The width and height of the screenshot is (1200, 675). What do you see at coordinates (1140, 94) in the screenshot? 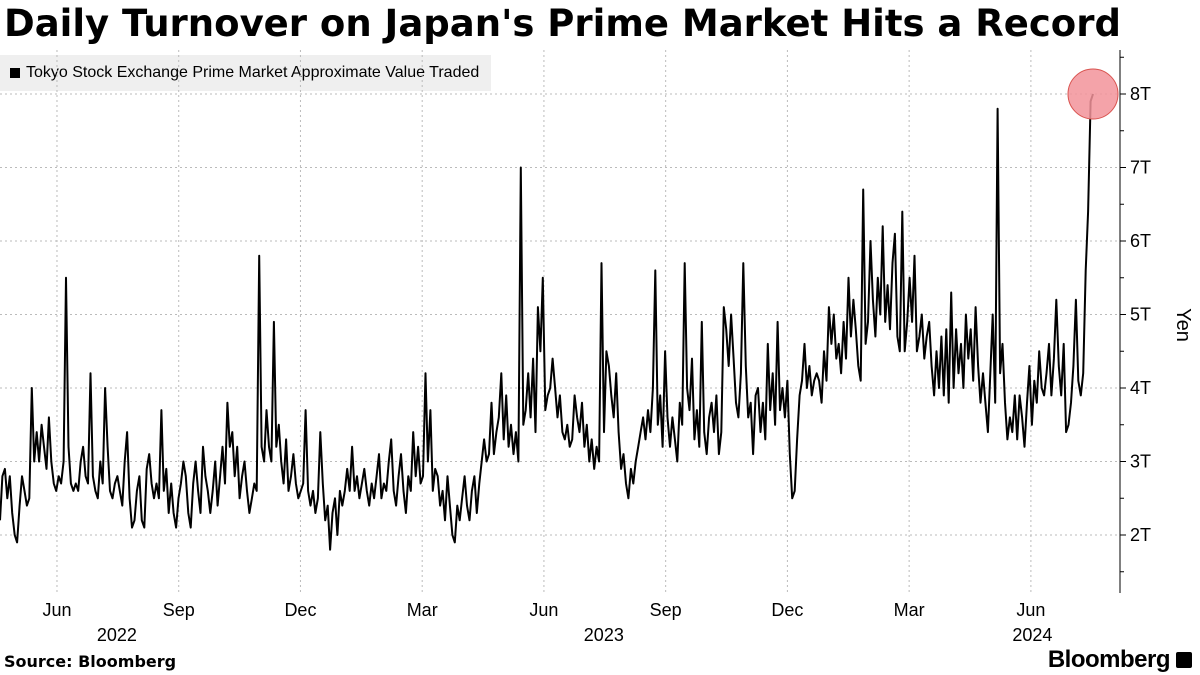
I see `y-tick-label: 8T` at bounding box center [1140, 94].